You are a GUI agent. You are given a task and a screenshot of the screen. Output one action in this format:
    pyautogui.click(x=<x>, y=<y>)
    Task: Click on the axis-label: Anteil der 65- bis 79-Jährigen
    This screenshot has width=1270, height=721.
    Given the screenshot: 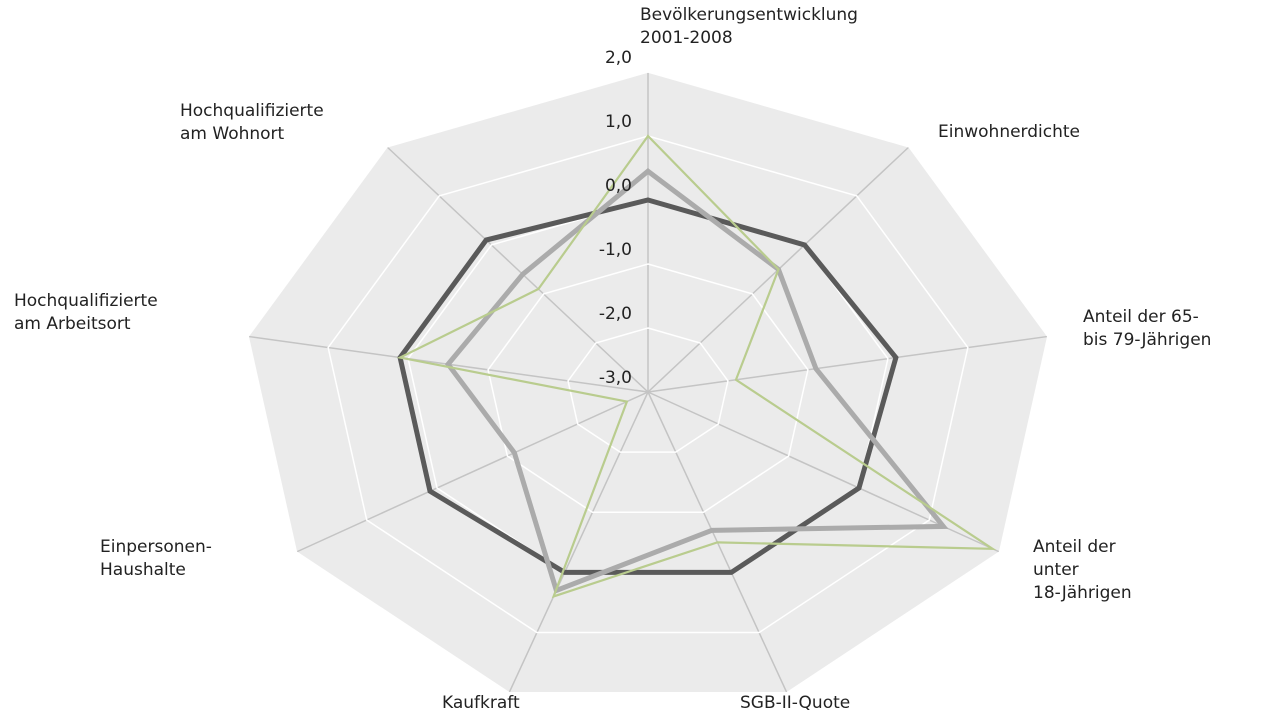 What is the action you would take?
    pyautogui.click(x=1147, y=328)
    